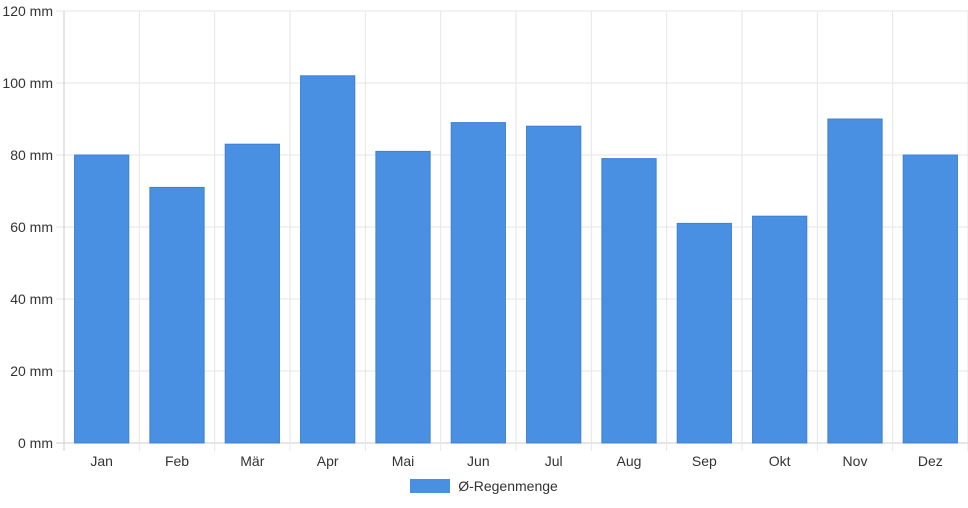 This screenshot has height=508, width=968. Describe the element at coordinates (328, 259) in the screenshot. I see `bar-Apr` at that location.